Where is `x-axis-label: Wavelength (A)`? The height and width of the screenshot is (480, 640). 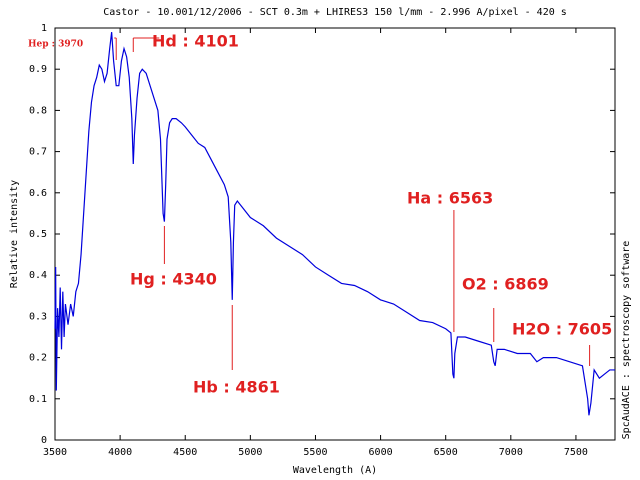 x-axis-label: Wavelength (A) is located at coordinates (335, 470).